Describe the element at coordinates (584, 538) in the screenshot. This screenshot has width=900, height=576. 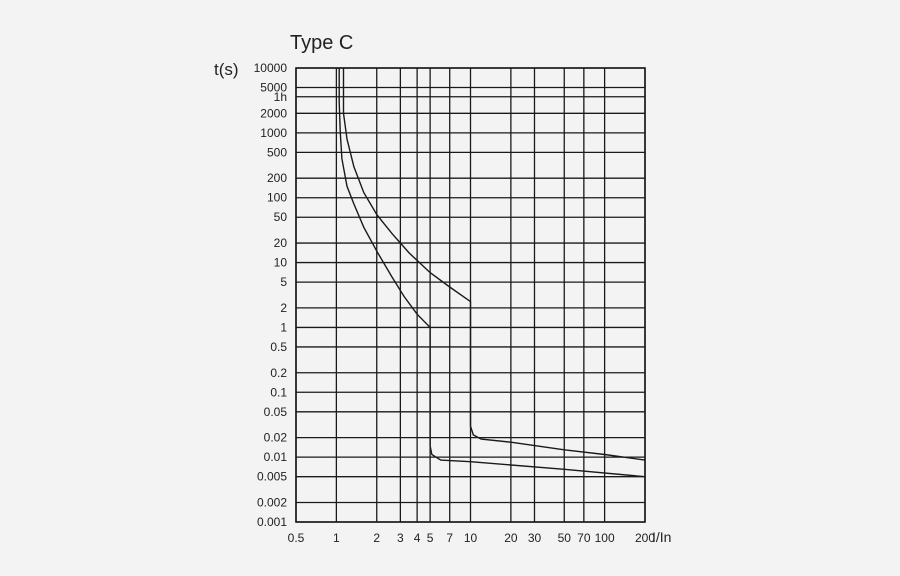
I see `x-tick-label: 70` at that location.